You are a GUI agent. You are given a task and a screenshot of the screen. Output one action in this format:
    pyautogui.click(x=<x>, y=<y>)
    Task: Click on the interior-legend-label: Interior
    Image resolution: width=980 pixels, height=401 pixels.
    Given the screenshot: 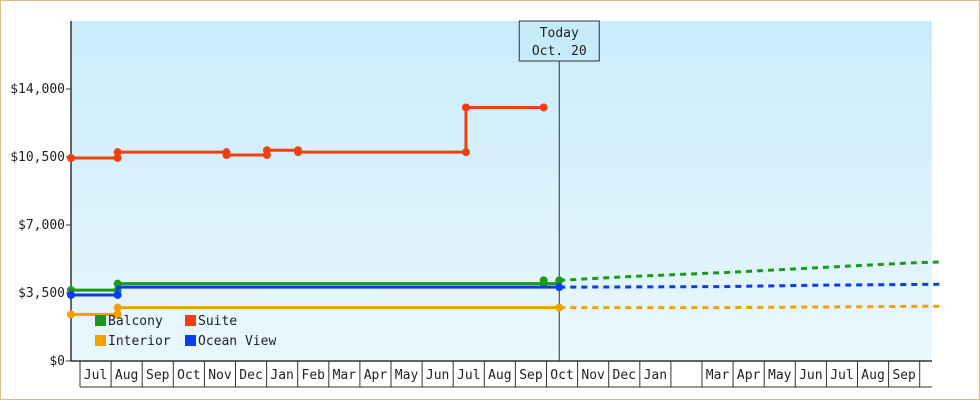 What is the action you would take?
    pyautogui.click(x=139, y=341)
    